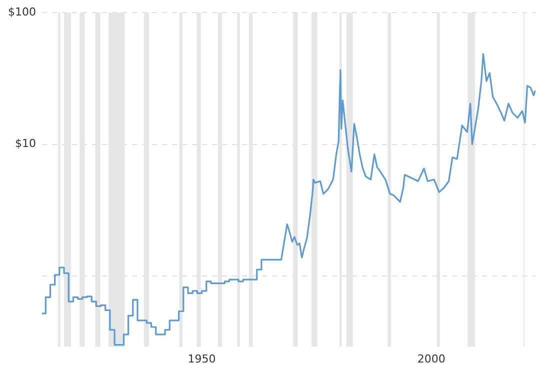  Describe the element at coordinates (22, 11) in the screenshot. I see `y-tick-label: $100` at that location.